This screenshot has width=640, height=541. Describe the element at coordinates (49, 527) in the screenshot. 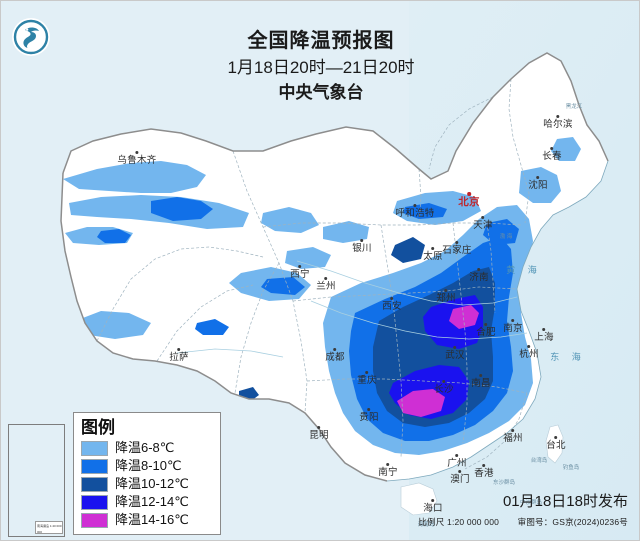

I see `inset-scale-label: 南海诸岛 1:40 000 000` at that location.